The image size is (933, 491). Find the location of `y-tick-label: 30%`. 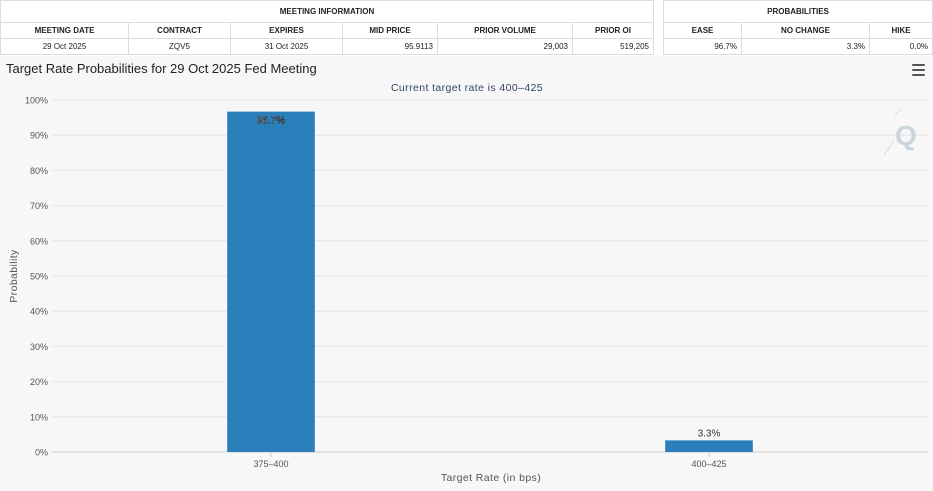

y-tick-label: 30% is located at coordinates (39, 347).